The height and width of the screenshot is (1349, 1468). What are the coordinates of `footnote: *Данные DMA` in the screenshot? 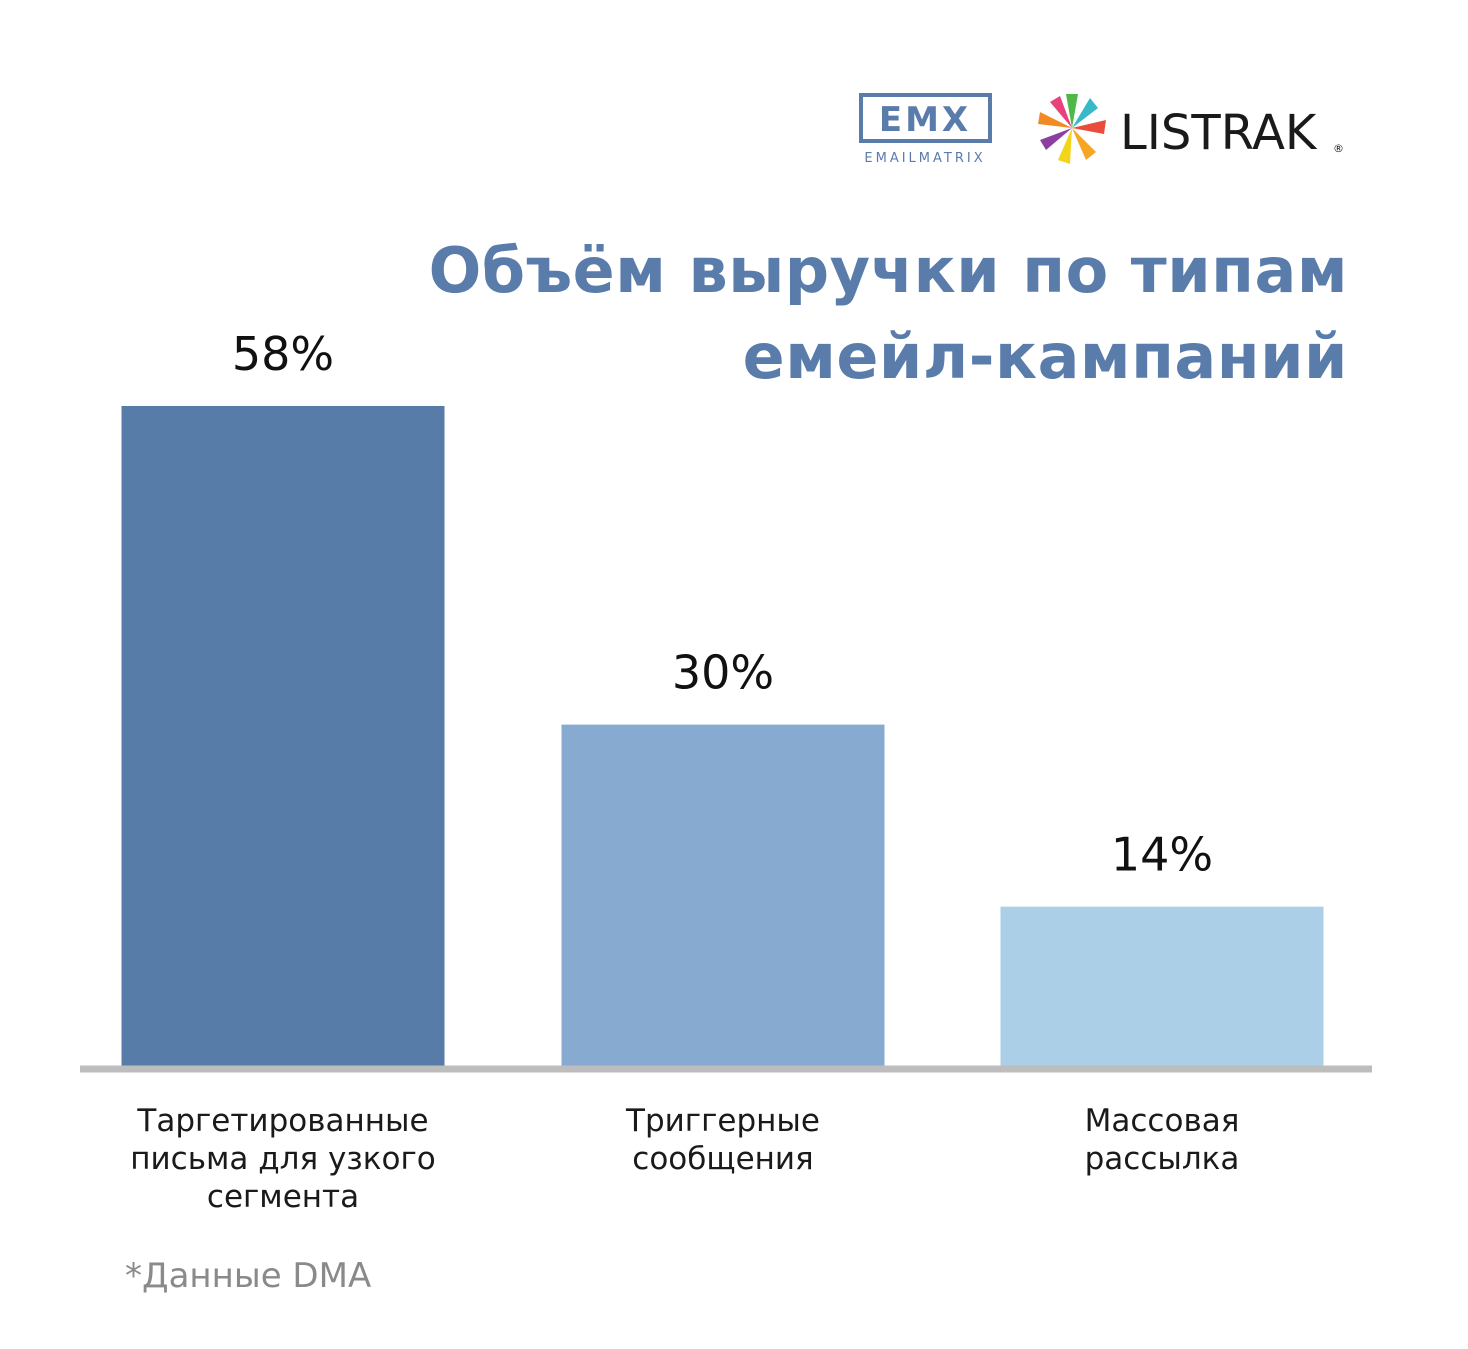 It's located at (248, 1276).